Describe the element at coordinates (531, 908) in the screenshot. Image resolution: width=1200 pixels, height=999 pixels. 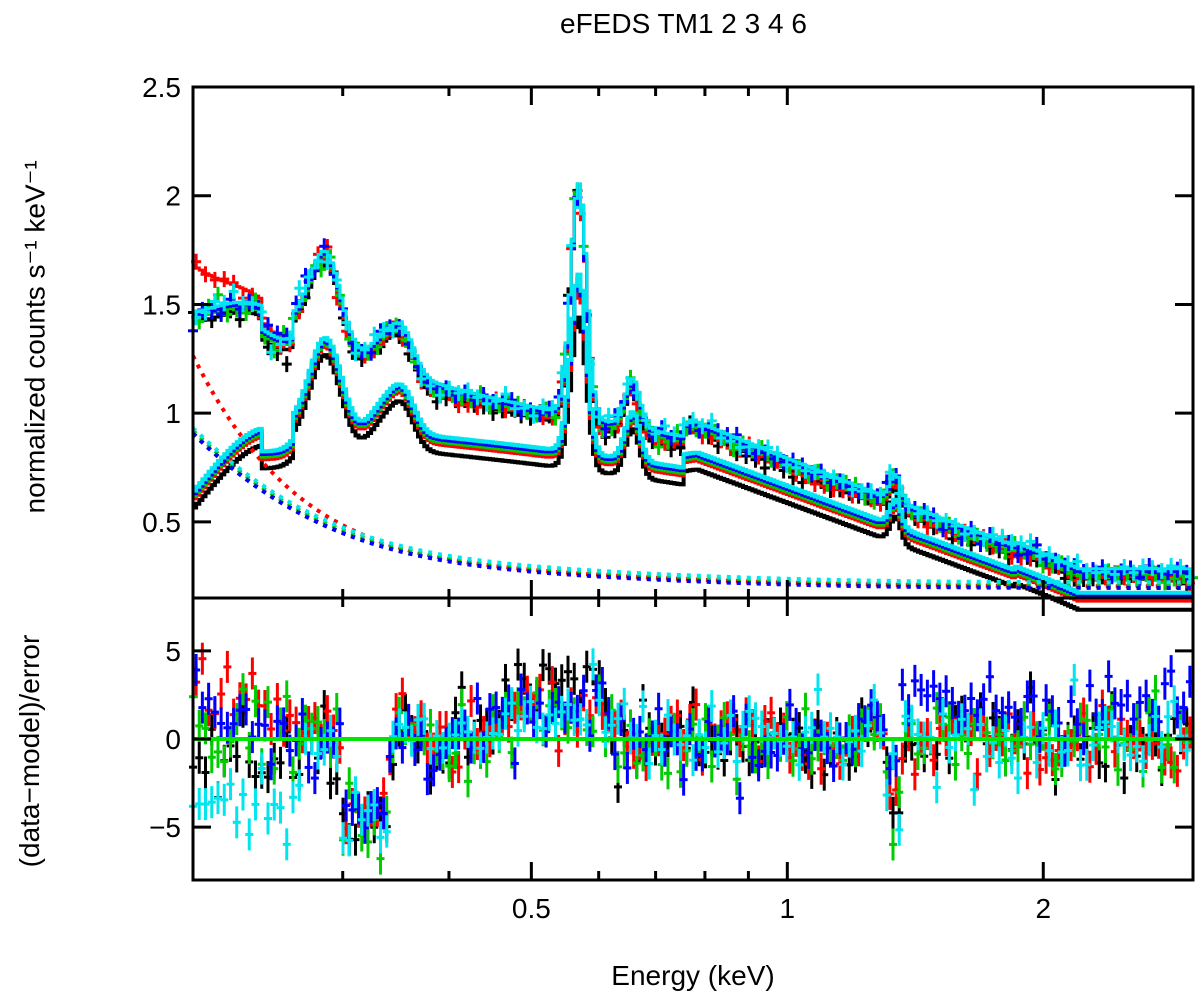
I see `xtick-label: 0.5` at that location.